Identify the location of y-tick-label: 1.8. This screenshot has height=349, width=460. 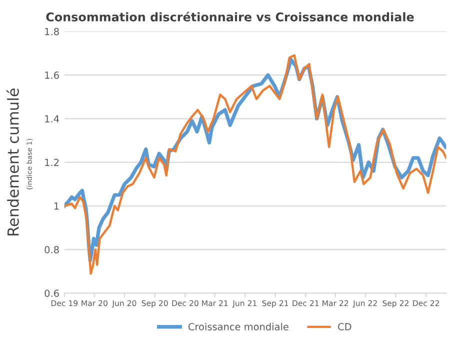
(52, 32).